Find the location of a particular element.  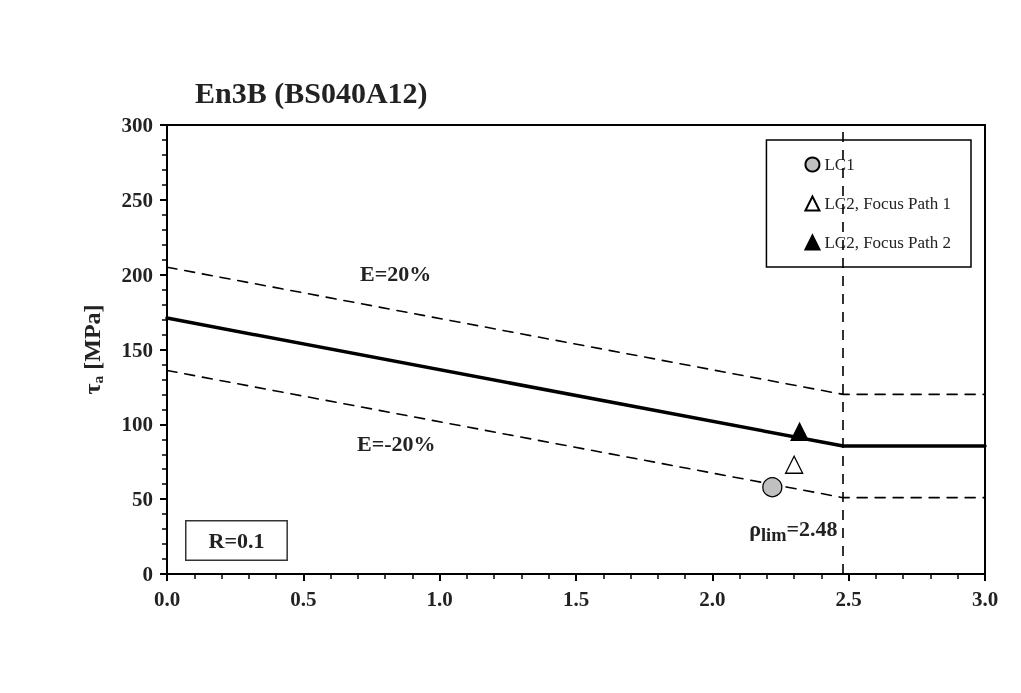

x-tick-label: 0.5 is located at coordinates (303, 598).